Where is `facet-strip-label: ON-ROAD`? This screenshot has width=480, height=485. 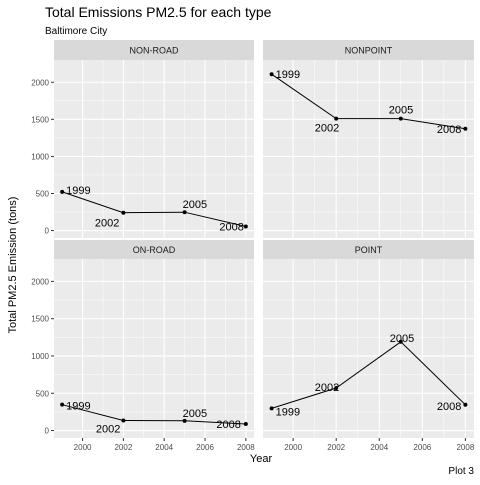 facet-strip-label: ON-ROAD is located at coordinates (154, 250).